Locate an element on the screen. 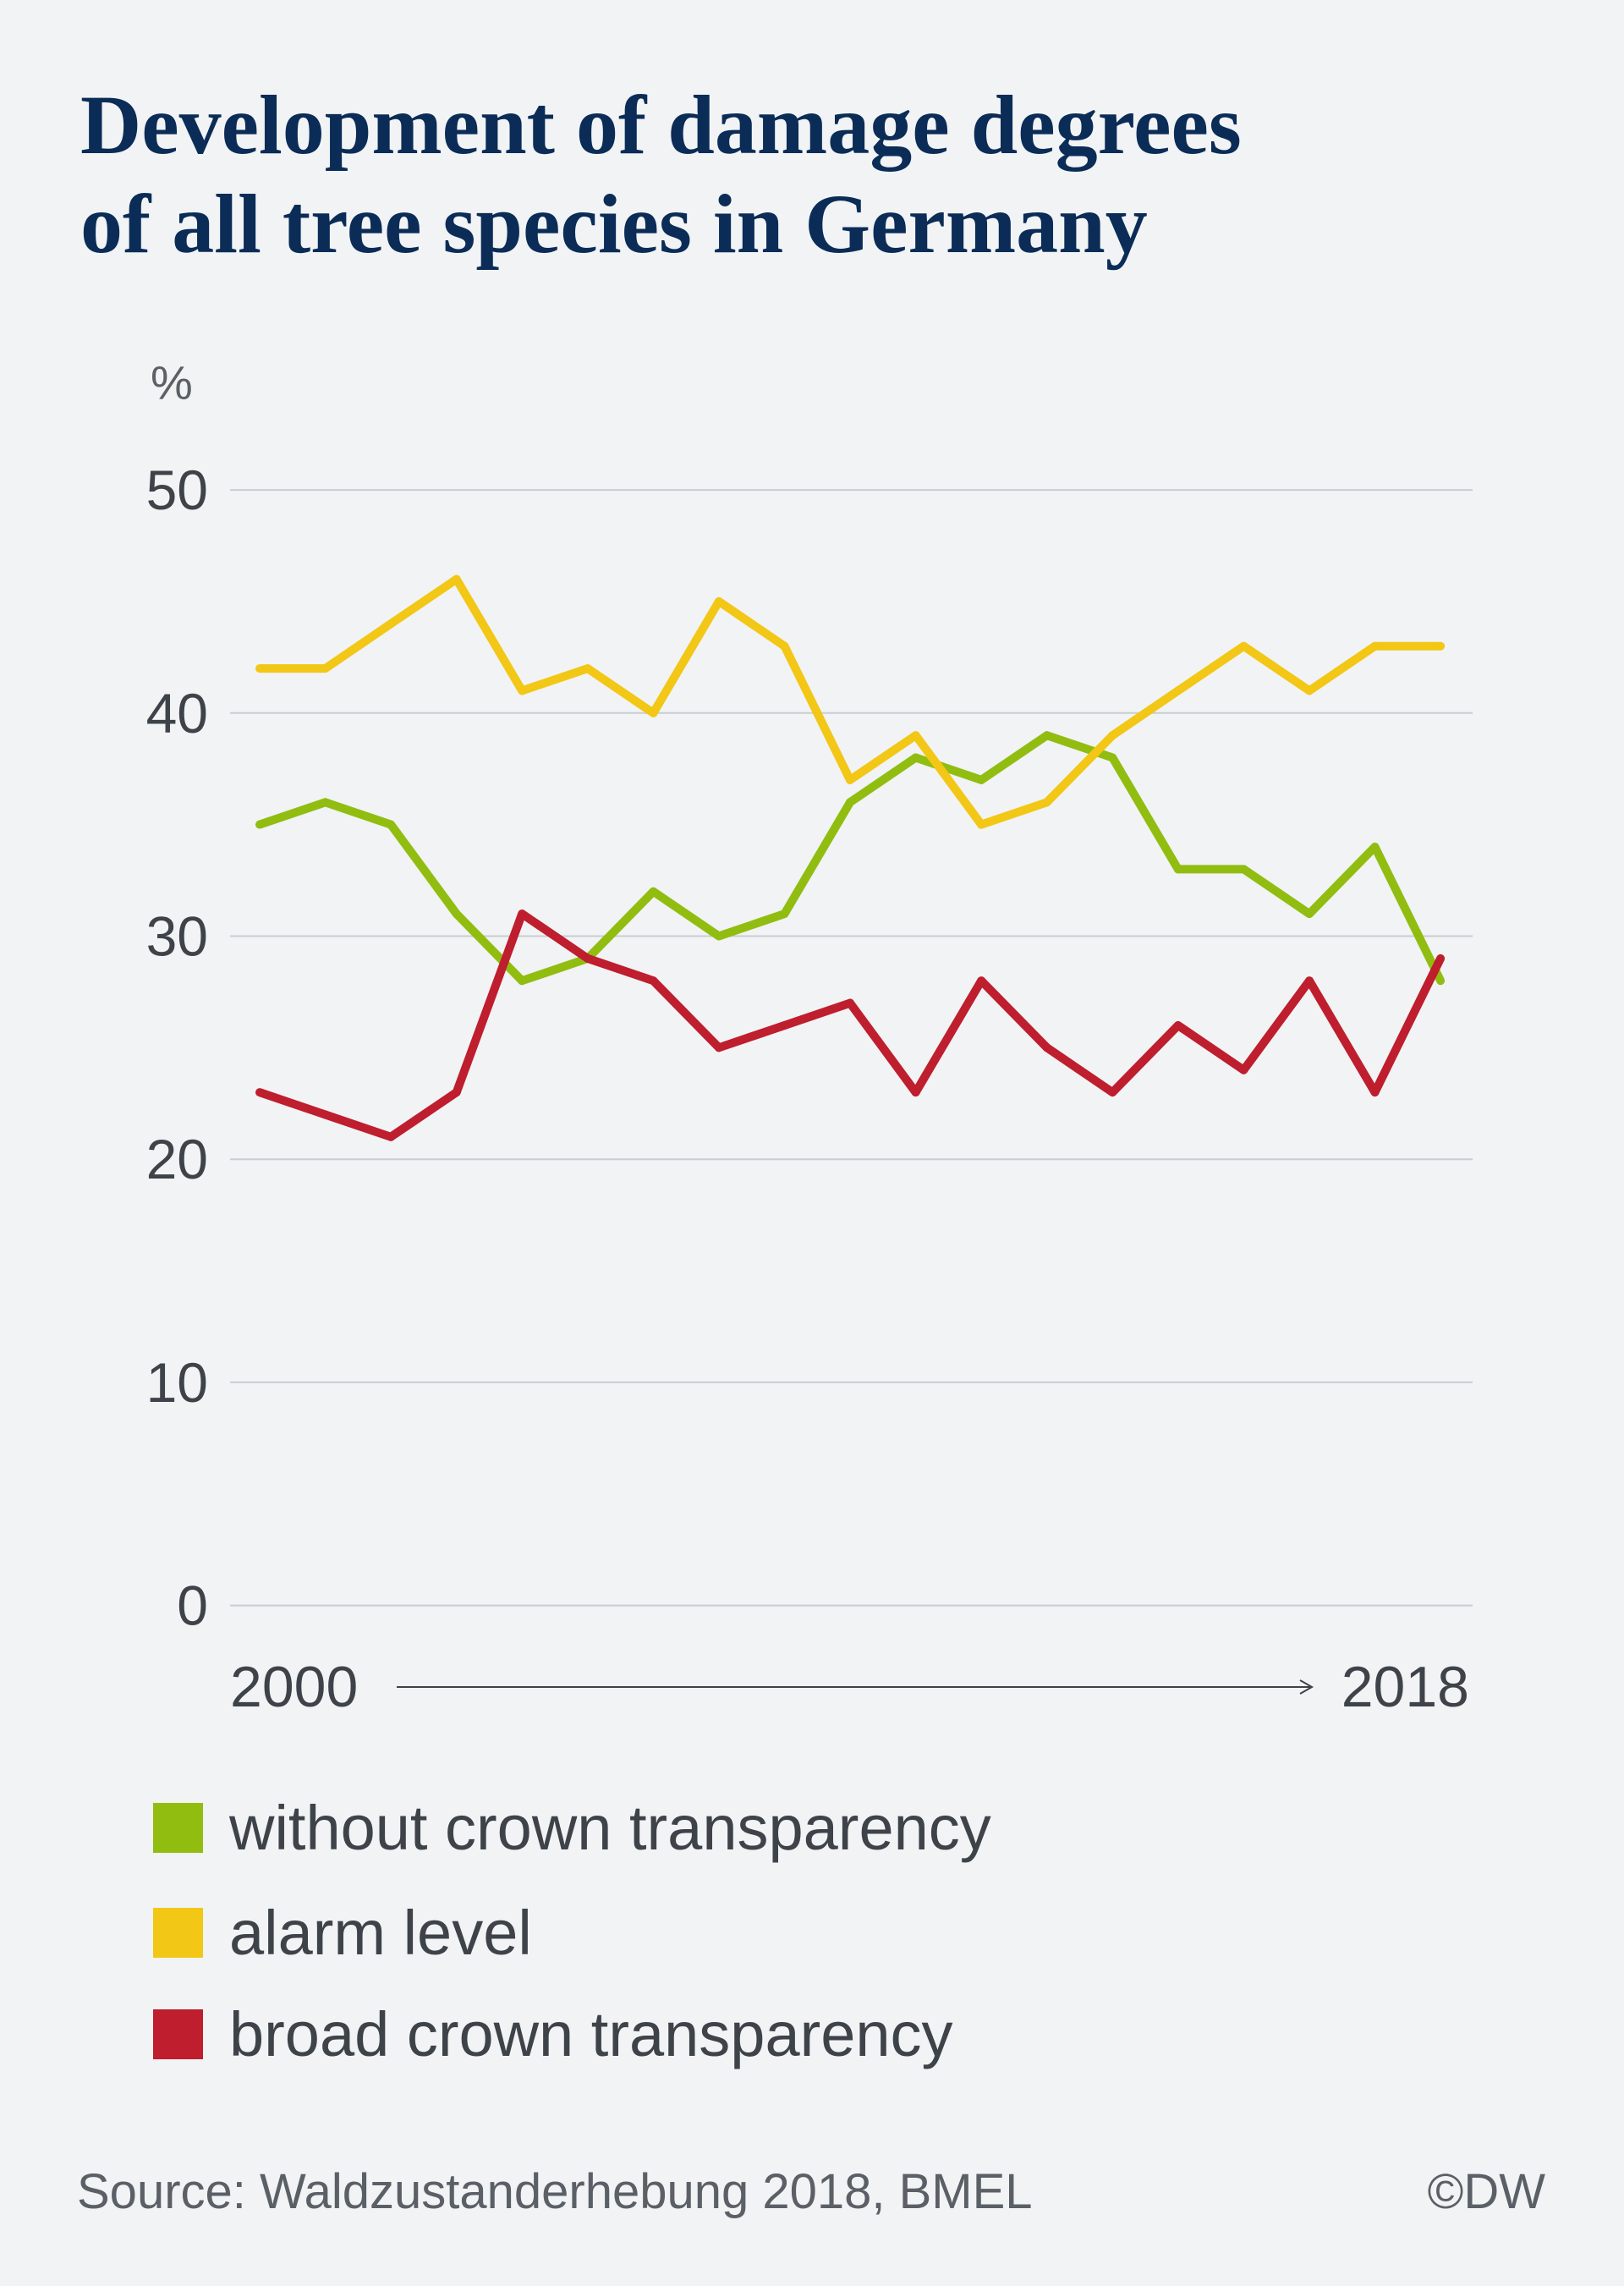 This screenshot has height=2286, width=1624. y-tick-label: 10 is located at coordinates (177, 1382).